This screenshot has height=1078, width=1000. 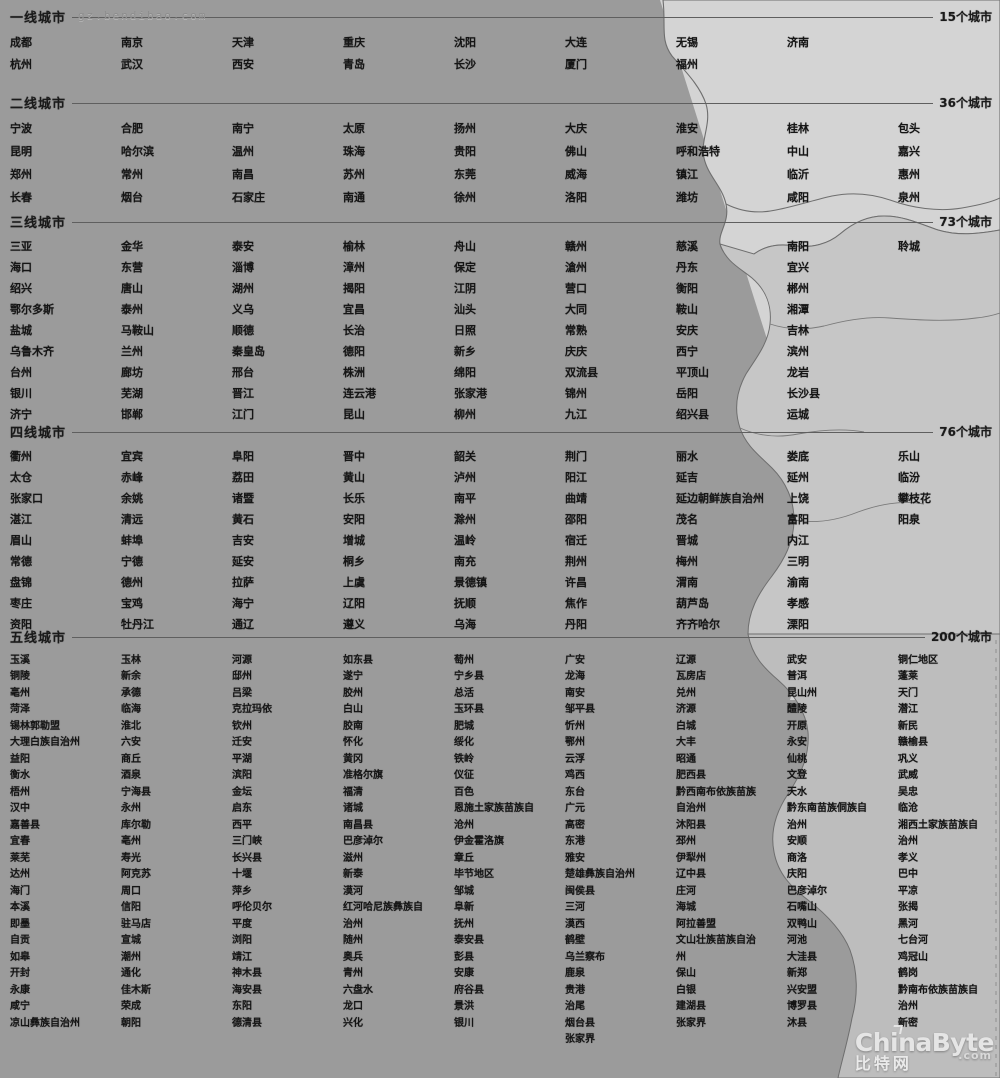 I want to click on city-item: 开封, so click(x=20, y=974).